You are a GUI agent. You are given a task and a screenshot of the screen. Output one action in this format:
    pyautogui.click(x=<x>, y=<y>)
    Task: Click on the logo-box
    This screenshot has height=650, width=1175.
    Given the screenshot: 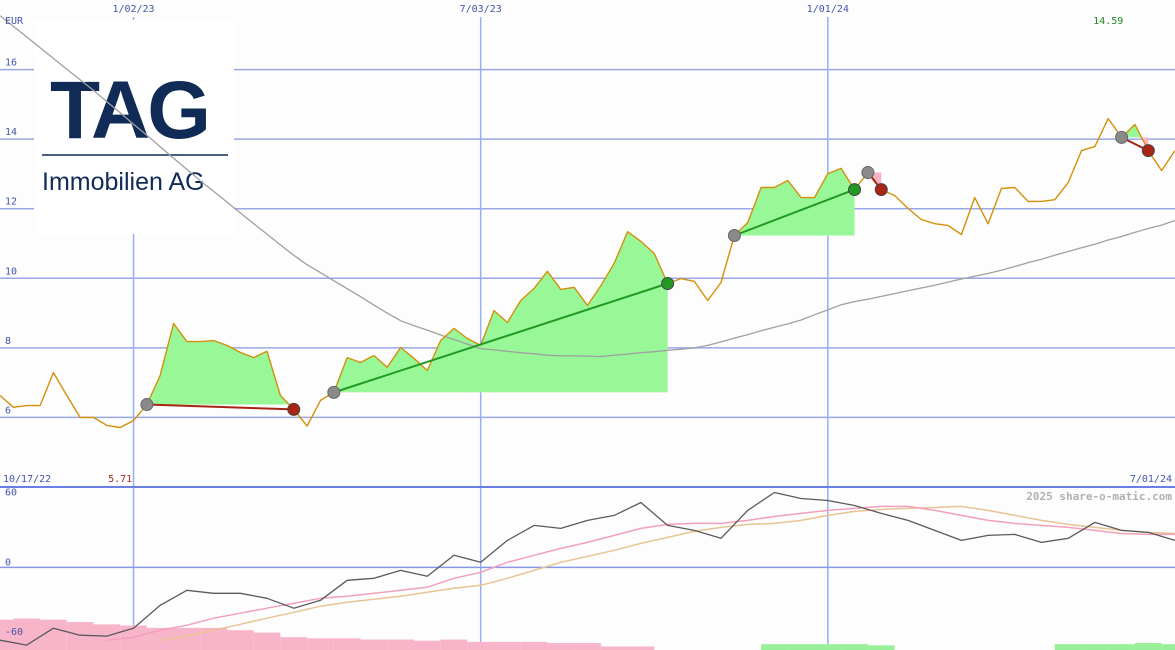 What is the action you would take?
    pyautogui.click(x=134, y=127)
    